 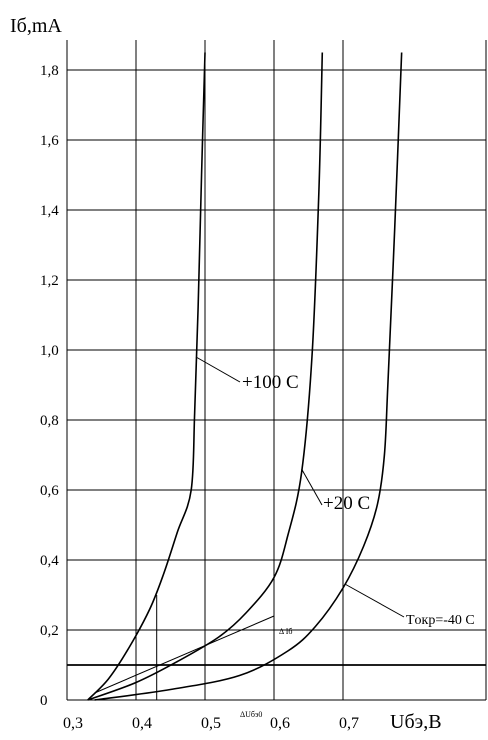 What do you see at coordinates (73, 723) in the screenshot?
I see `x-tick-label: 0,3` at bounding box center [73, 723].